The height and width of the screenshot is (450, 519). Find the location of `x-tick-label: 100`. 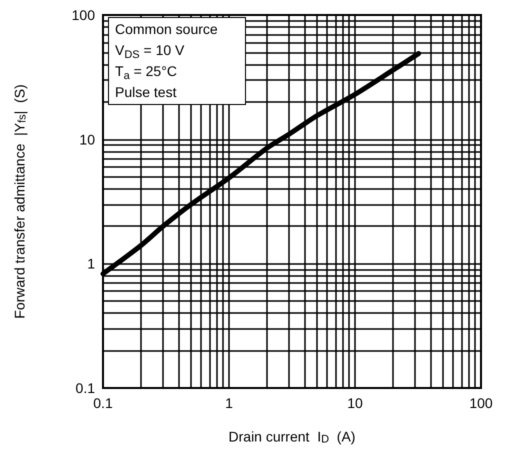

x-tick-label: 100 is located at coordinates (481, 403).